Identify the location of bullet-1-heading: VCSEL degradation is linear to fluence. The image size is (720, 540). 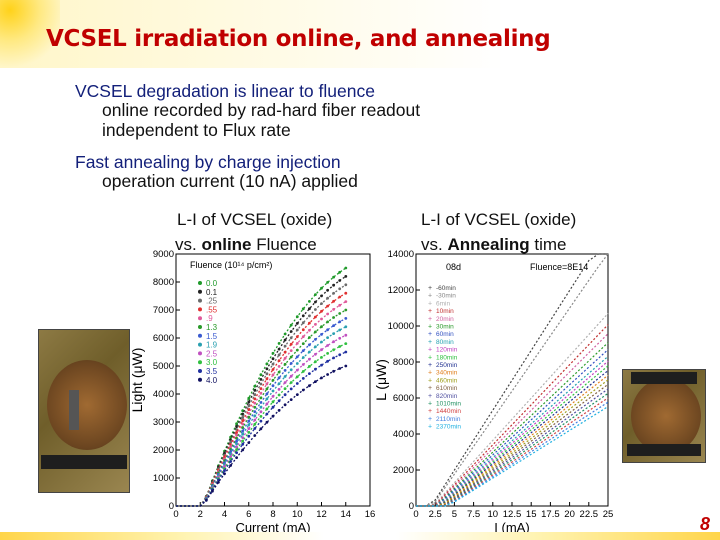
(225, 91).